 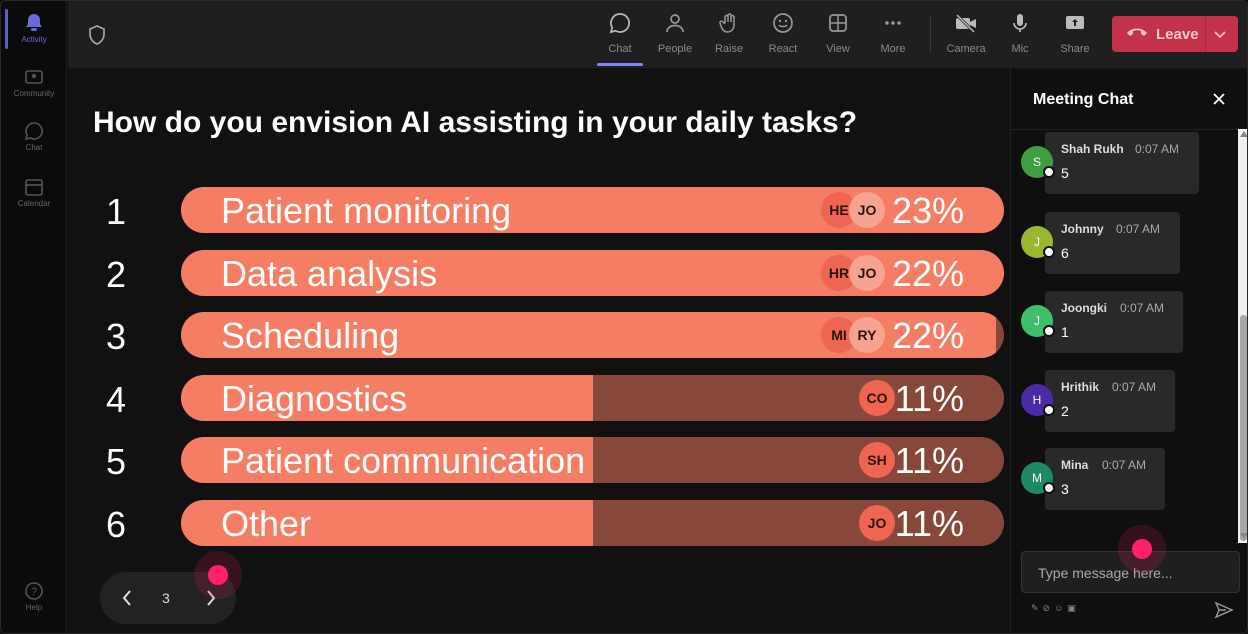 What do you see at coordinates (838, 36) in the screenshot?
I see `toolbar-view-button: View` at bounding box center [838, 36].